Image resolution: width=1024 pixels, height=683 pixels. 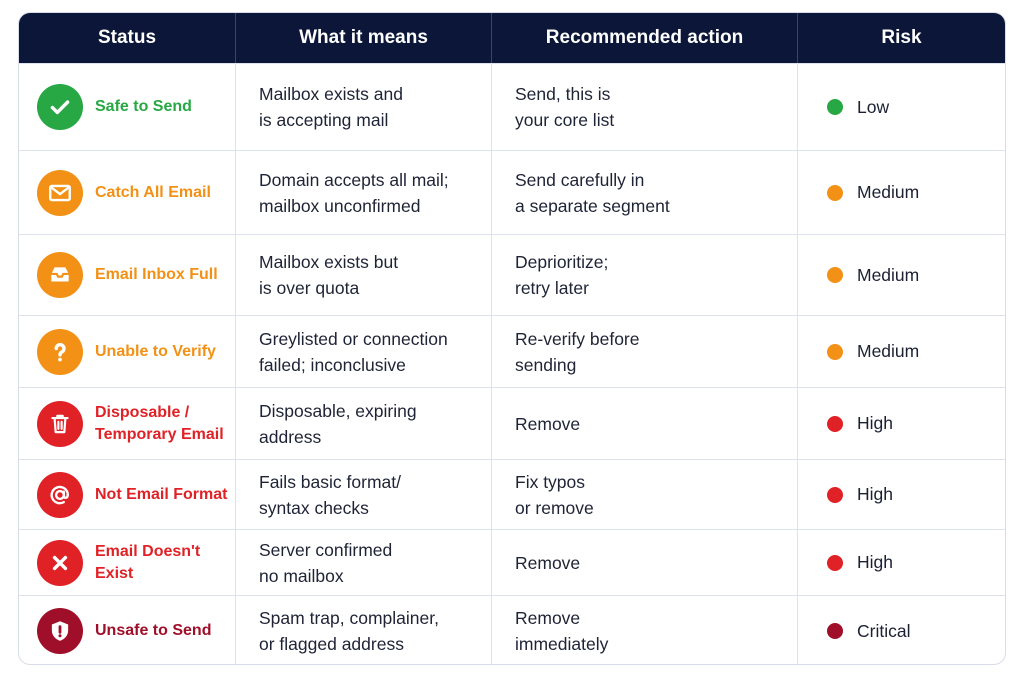 I want to click on meaning-cell-line: Fails basic format/, so click(x=330, y=481).